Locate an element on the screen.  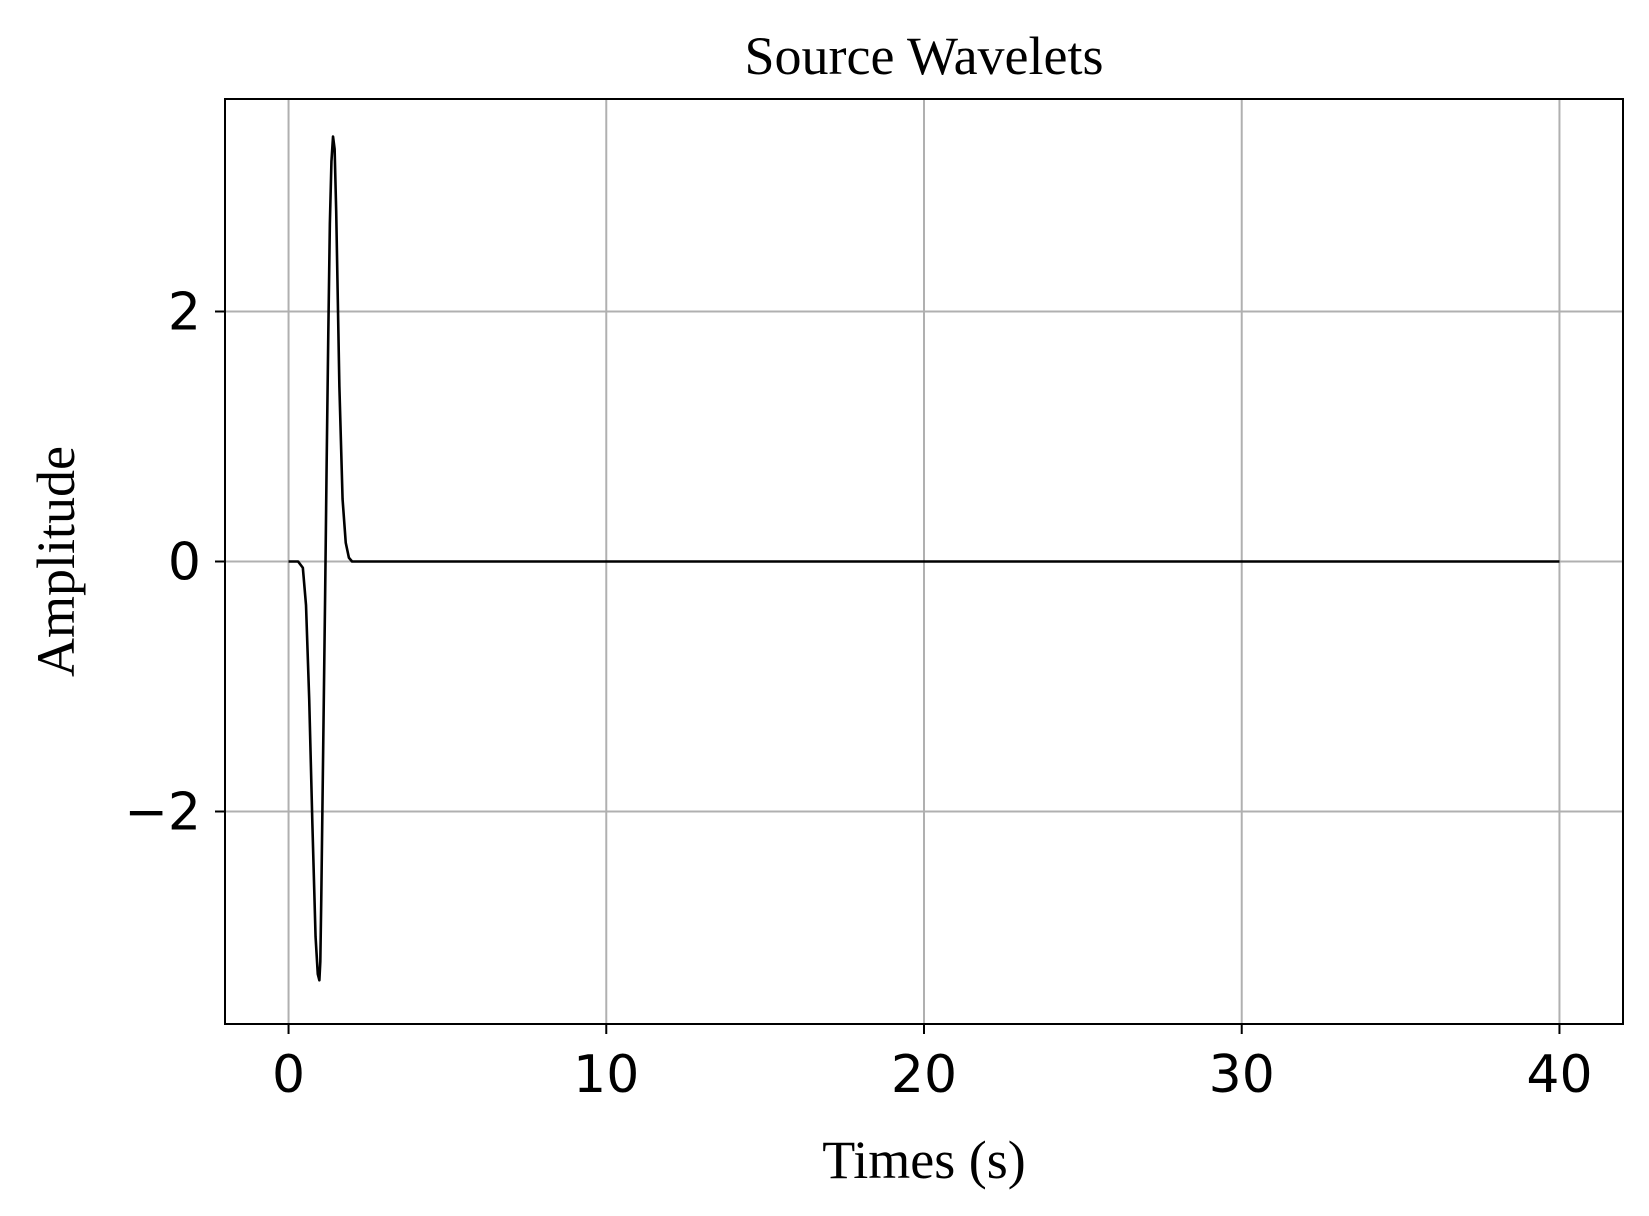
y-tick-label: 2 is located at coordinates (184, 313).